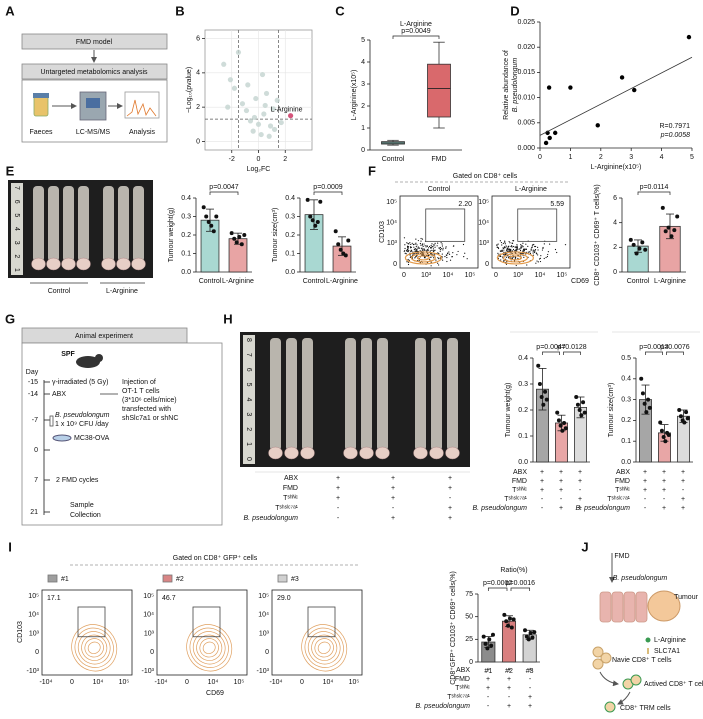 This screenshot has height=719, width=703. Describe the element at coordinates (483, 223) in the screenshot. I see `y-tick-label: 10⁴` at that location.